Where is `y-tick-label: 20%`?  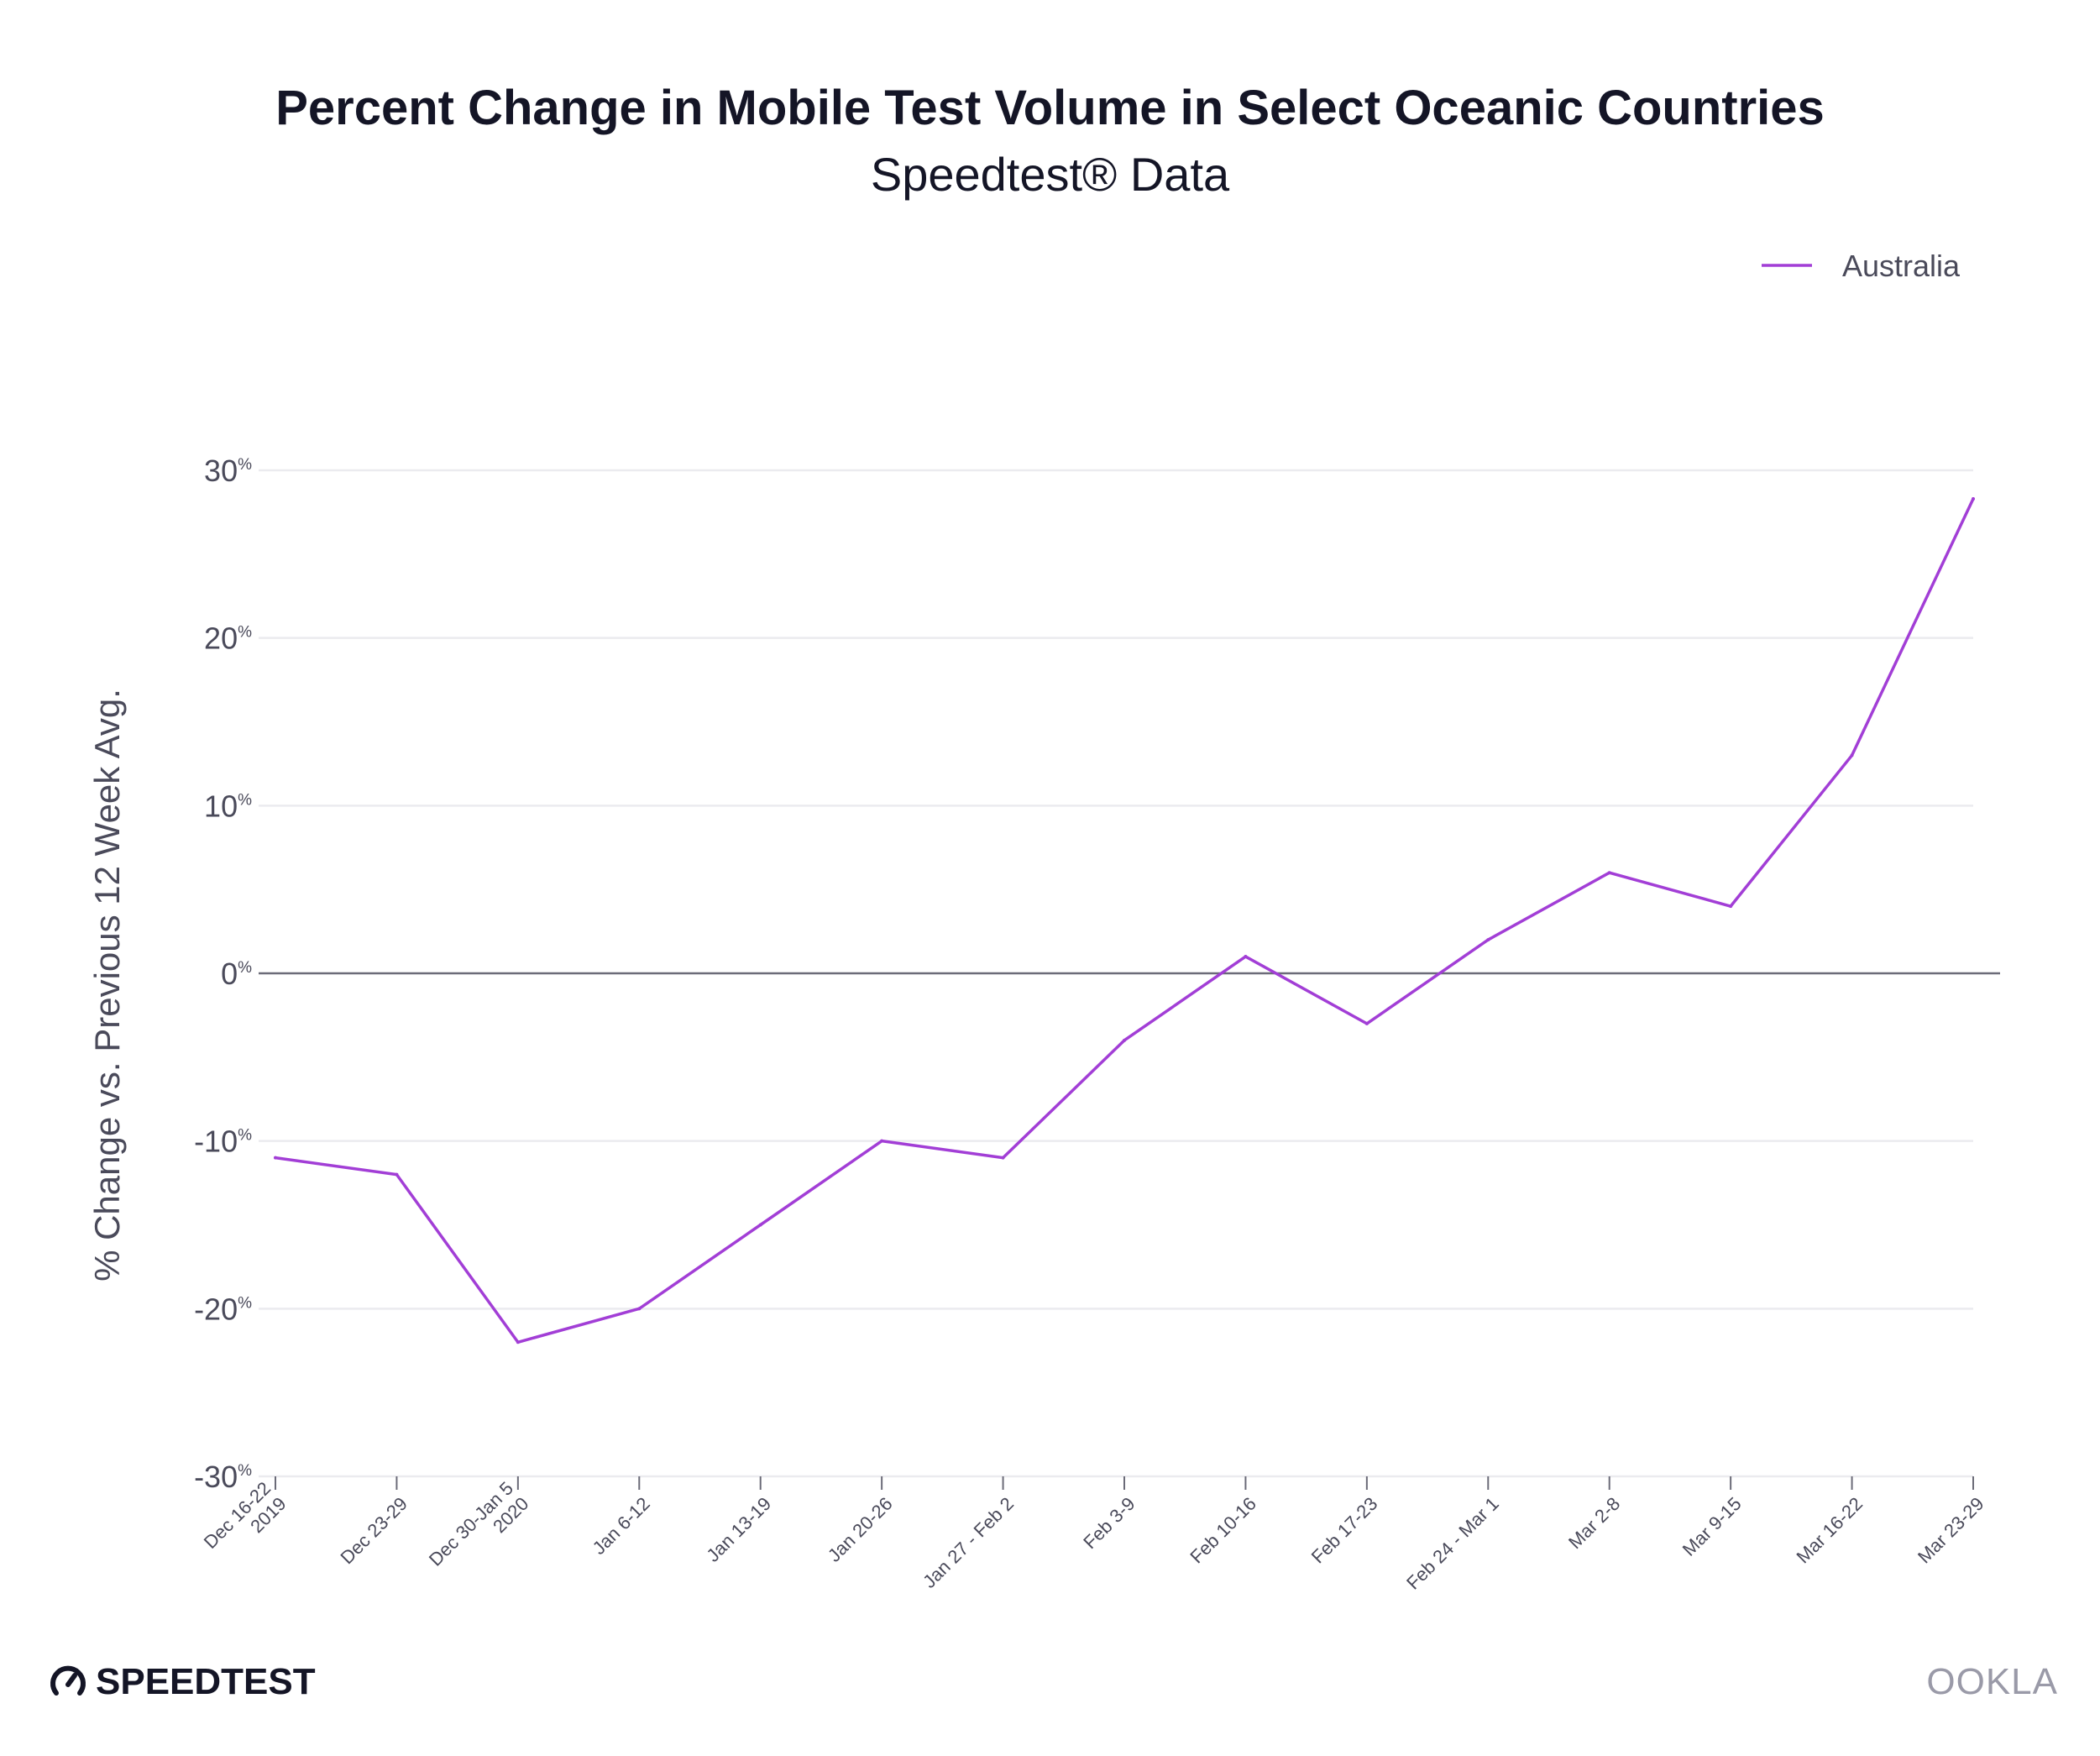 y-tick-label: 20% is located at coordinates (228, 638).